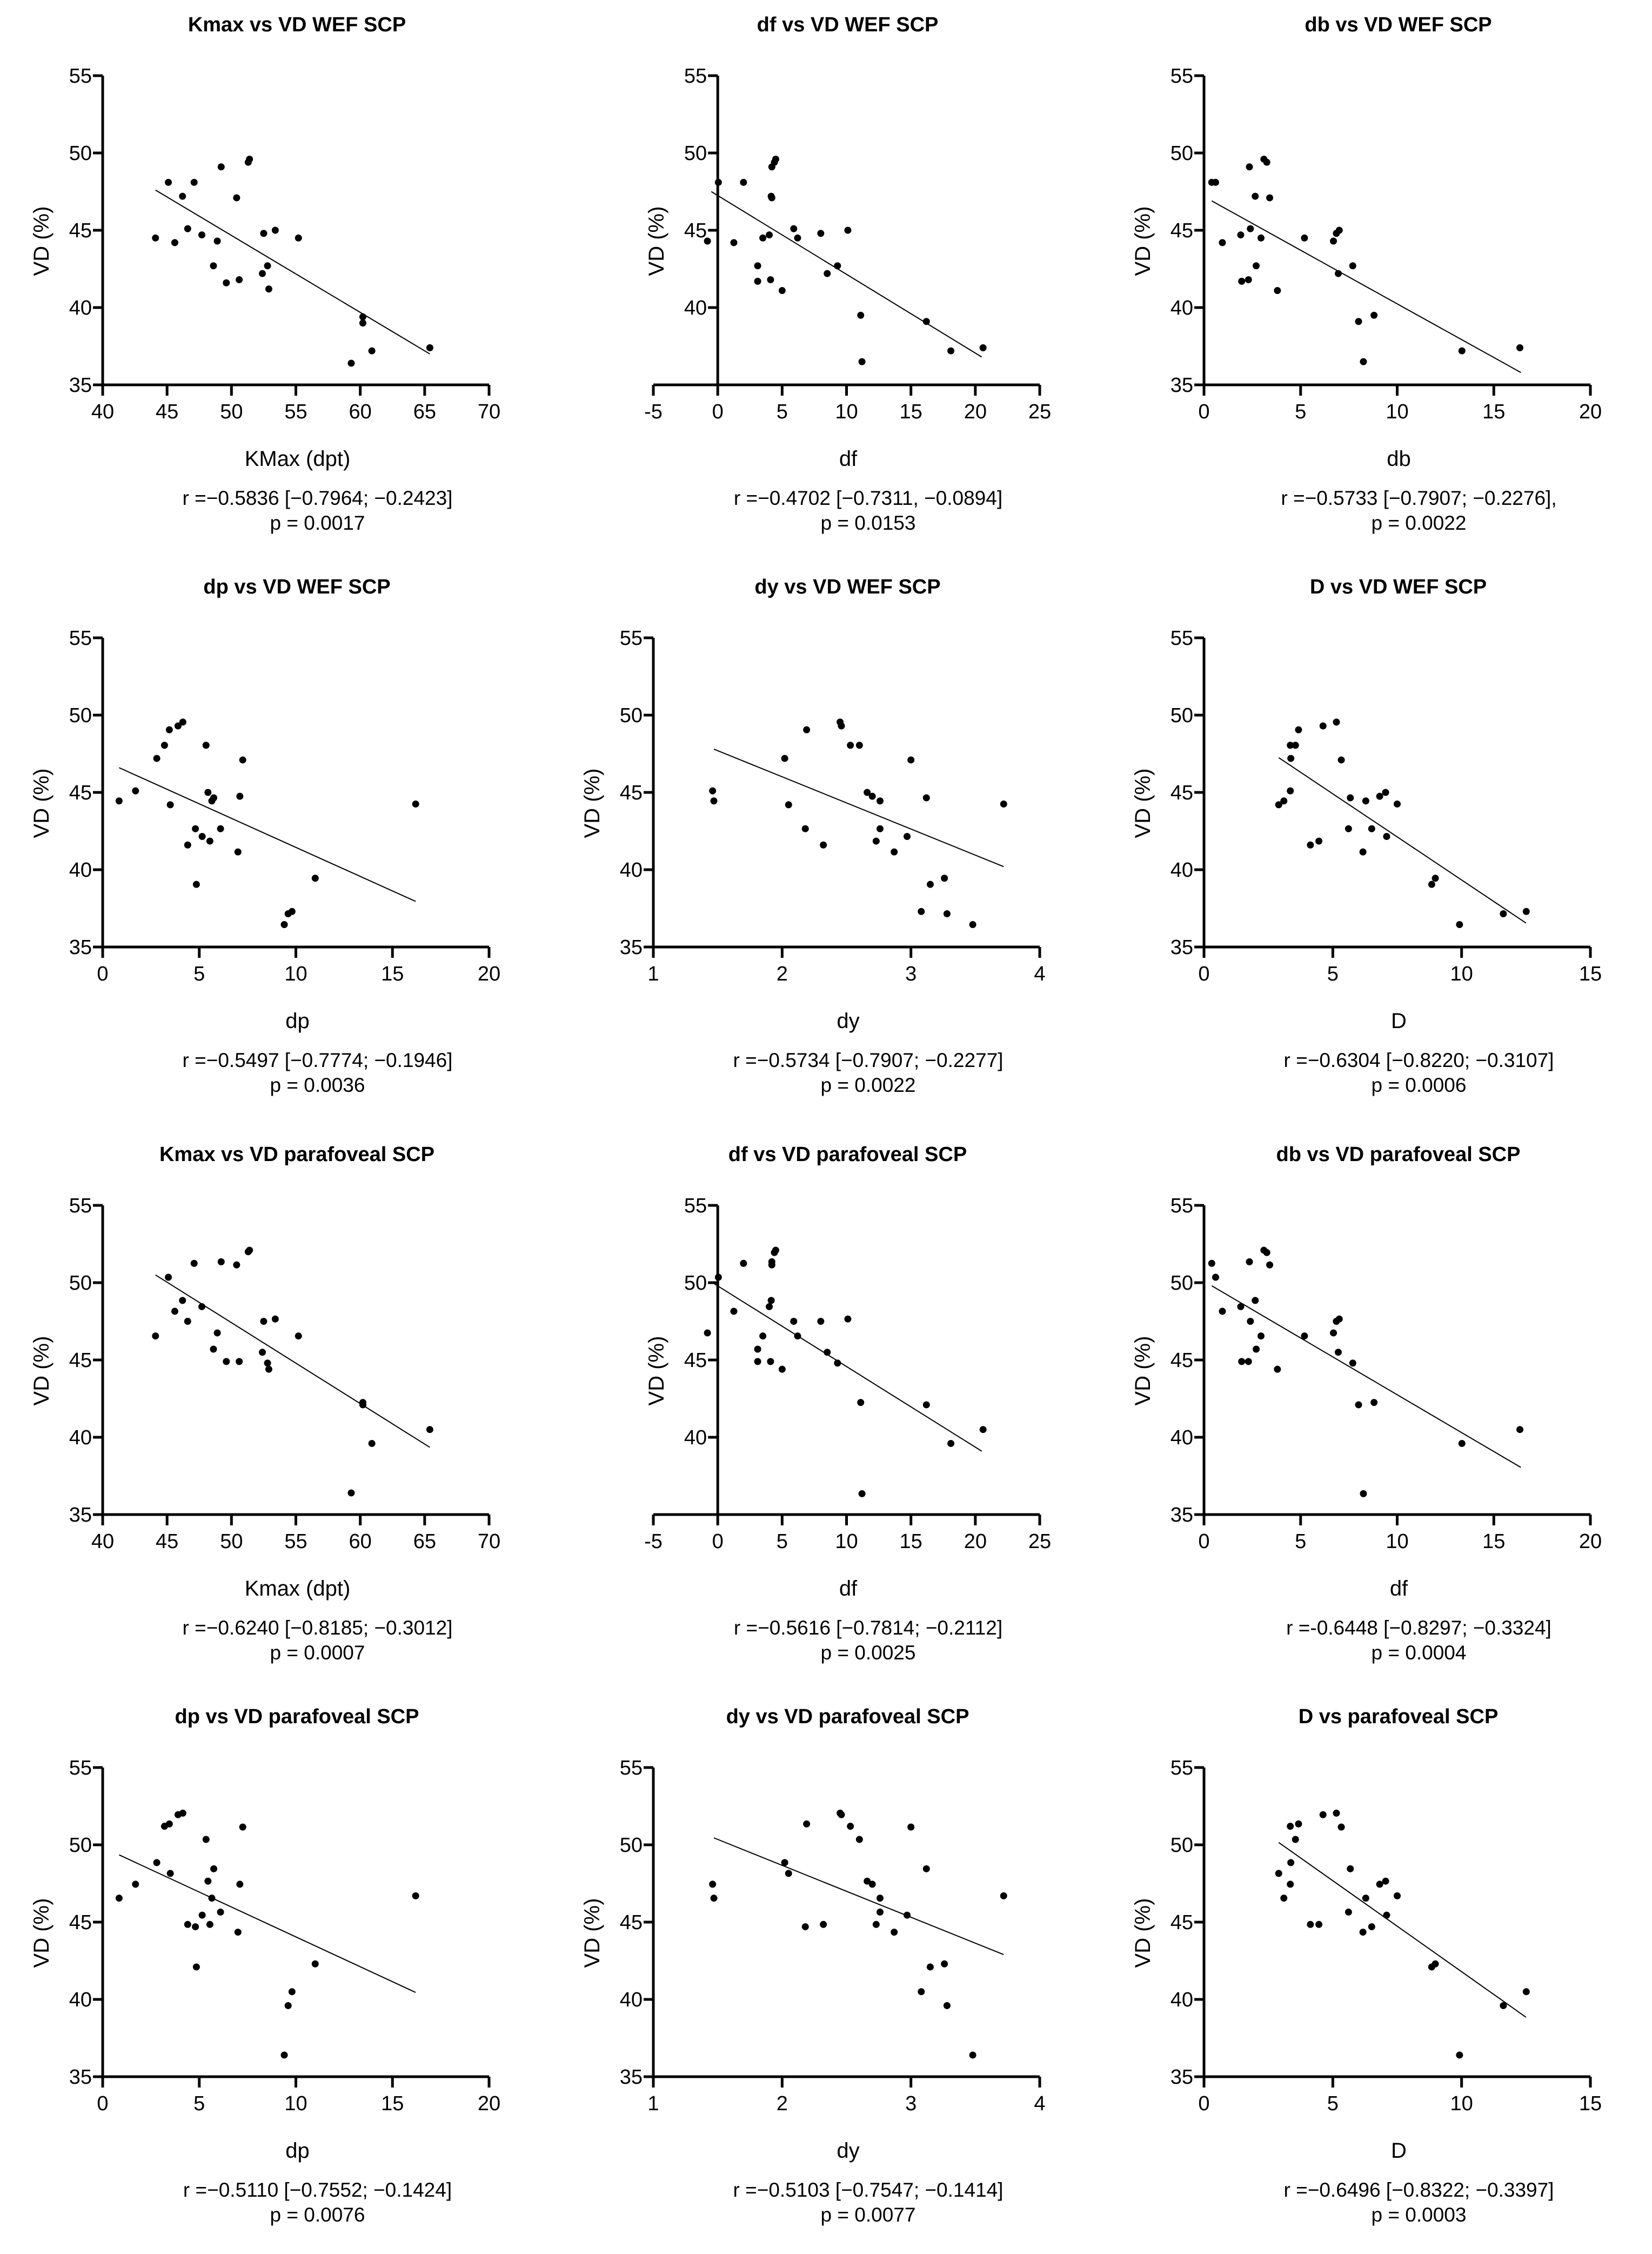 Image resolution: width=1652 pixels, height=2254 pixels. I want to click on p-value: p = 0.0076, so click(317, 2215).